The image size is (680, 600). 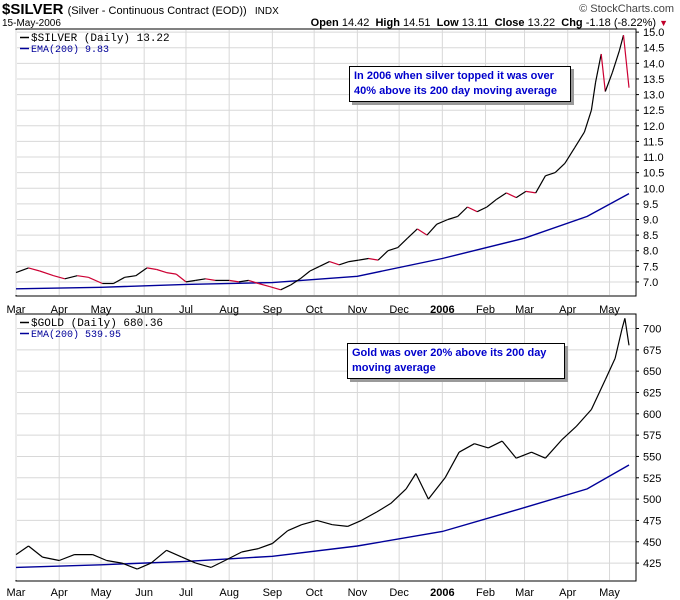 What do you see at coordinates (324, 23) in the screenshot?
I see `open-label: Open` at bounding box center [324, 23].